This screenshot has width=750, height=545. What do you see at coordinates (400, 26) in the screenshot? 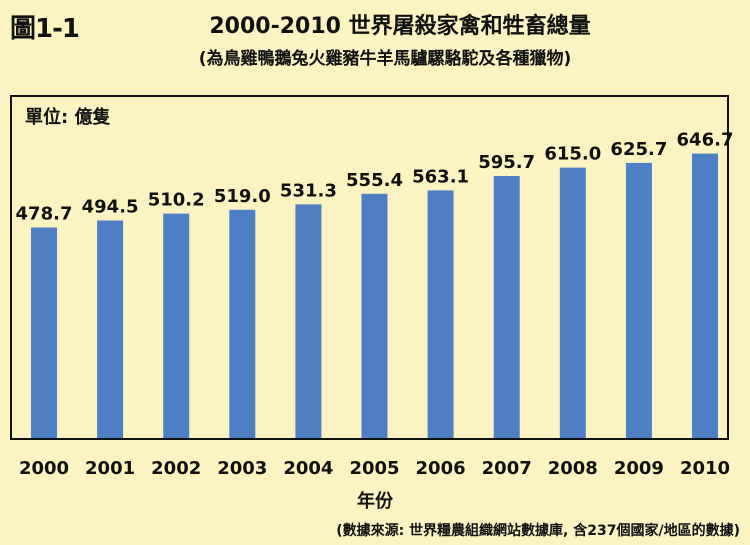
I see `chart-title: 2000-2010 世界屠殺家禽和牲畜總量` at bounding box center [400, 26].